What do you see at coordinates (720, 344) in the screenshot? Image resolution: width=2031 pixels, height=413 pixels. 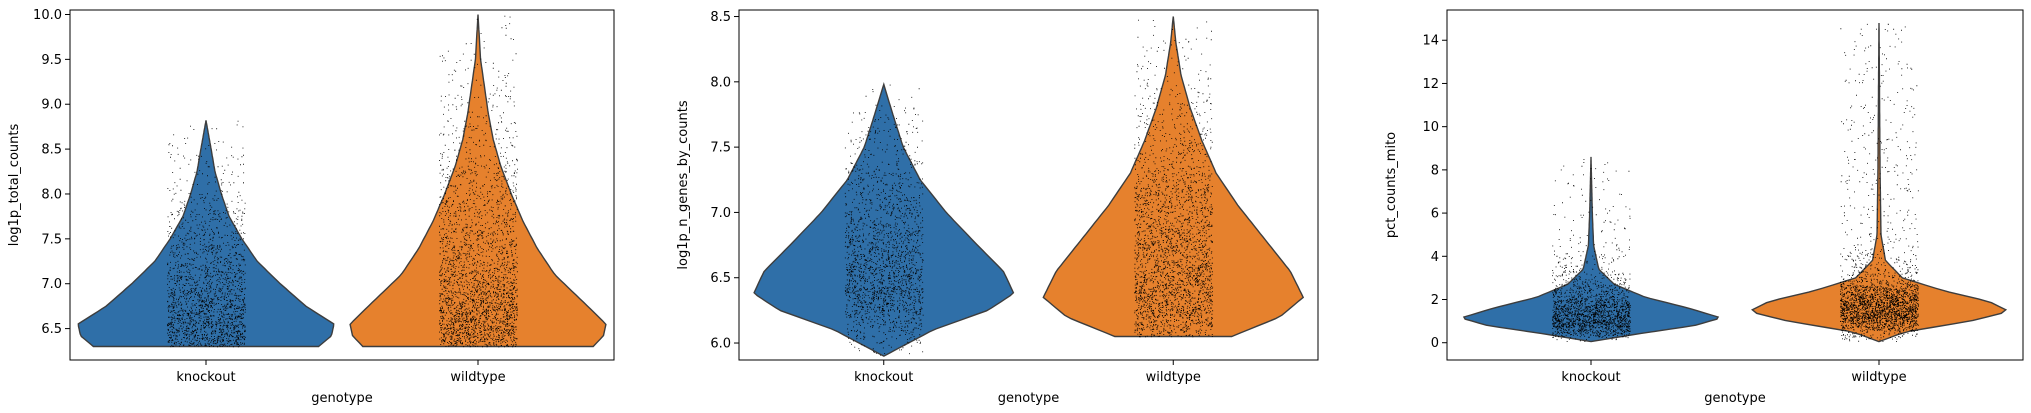 I see `y-tick-label: 6.0` at bounding box center [720, 344].